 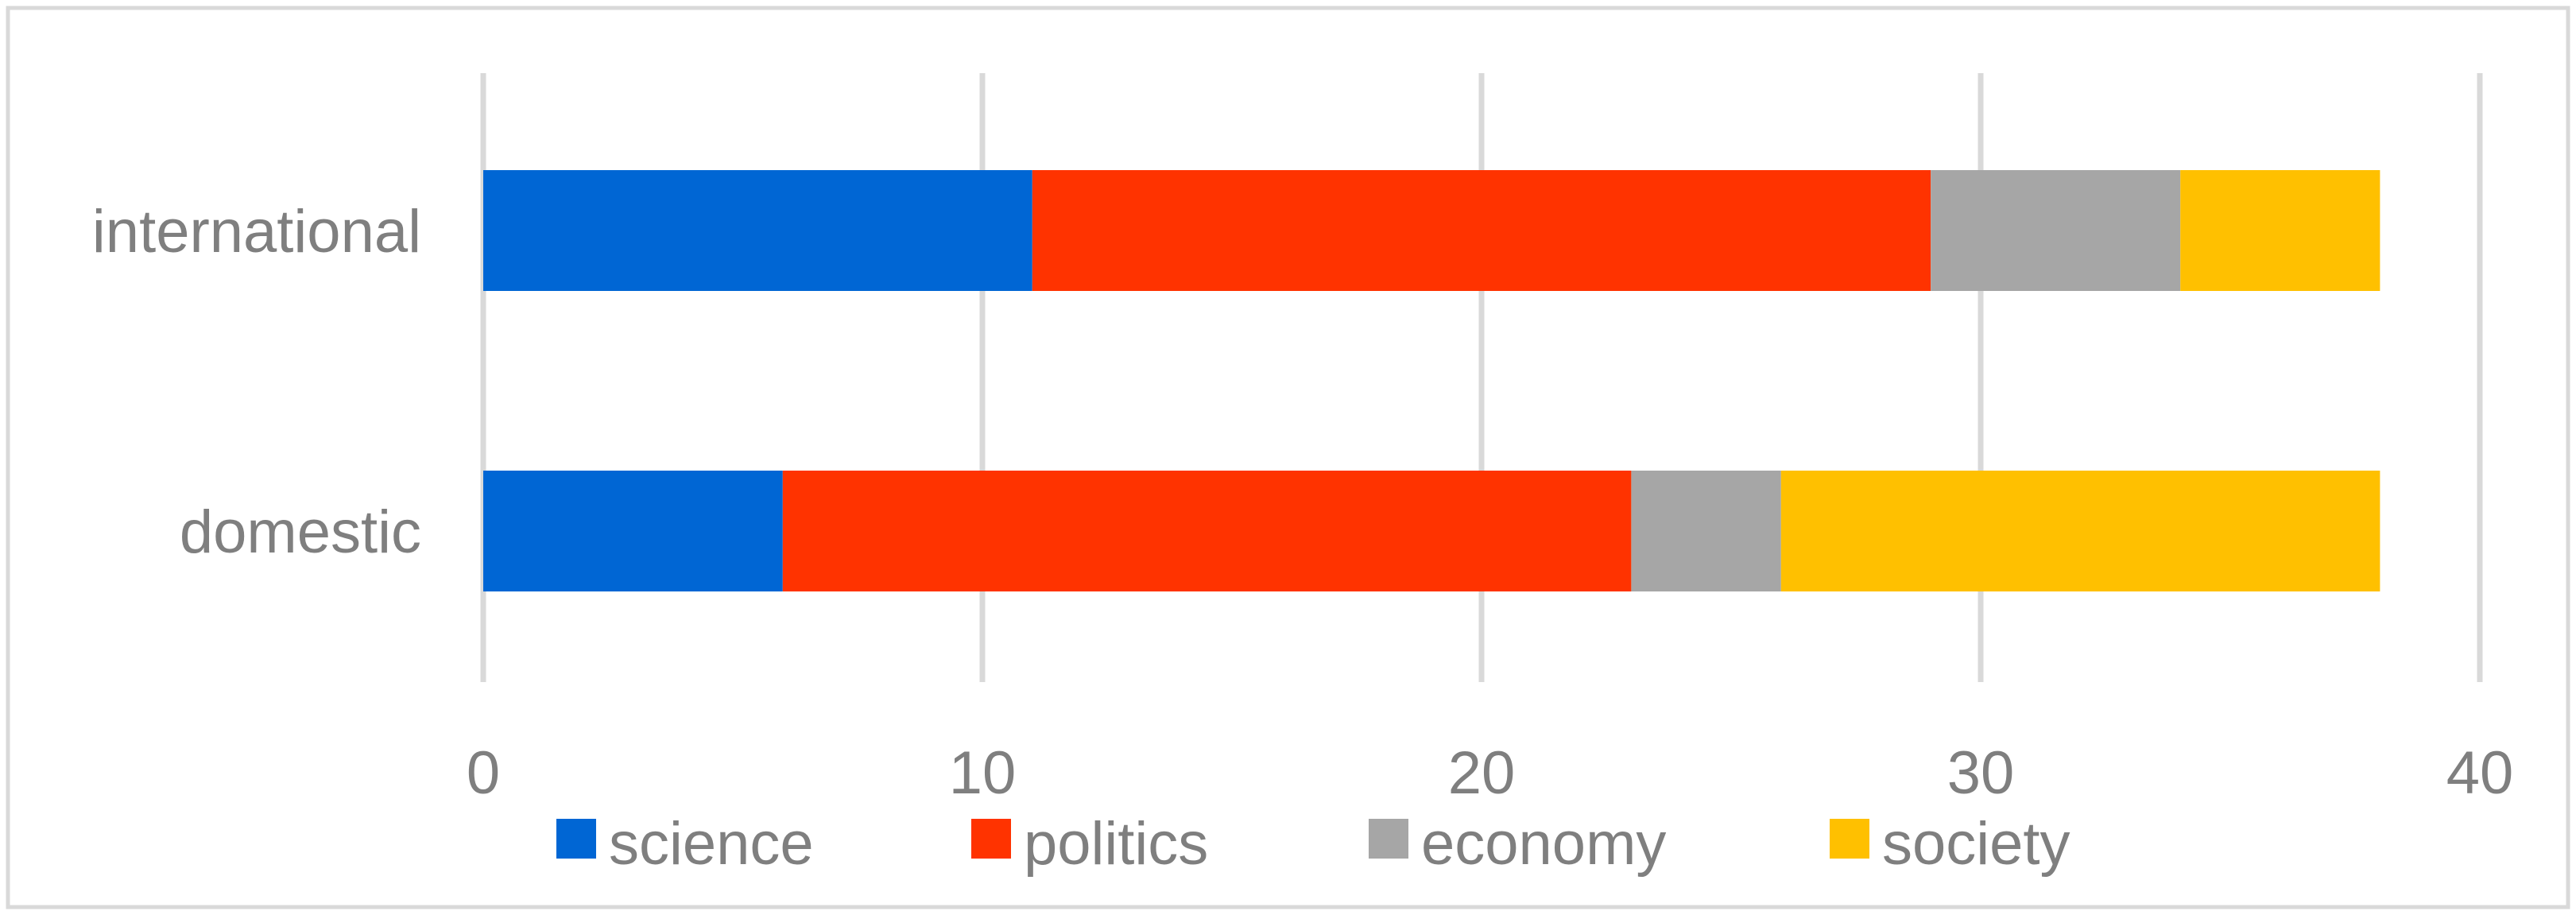 What do you see at coordinates (256, 232) in the screenshot?
I see `category-label-international: international` at bounding box center [256, 232].